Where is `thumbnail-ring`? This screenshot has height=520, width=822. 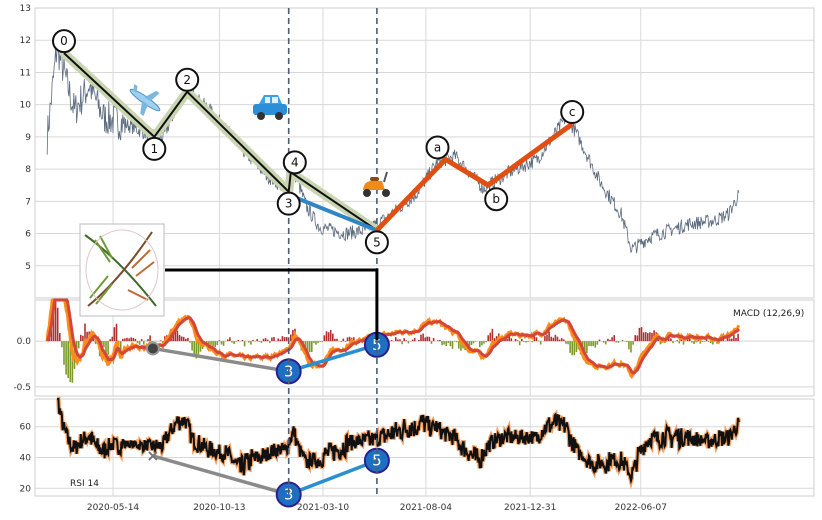
thumbnail-ring is located at coordinates (122, 270).